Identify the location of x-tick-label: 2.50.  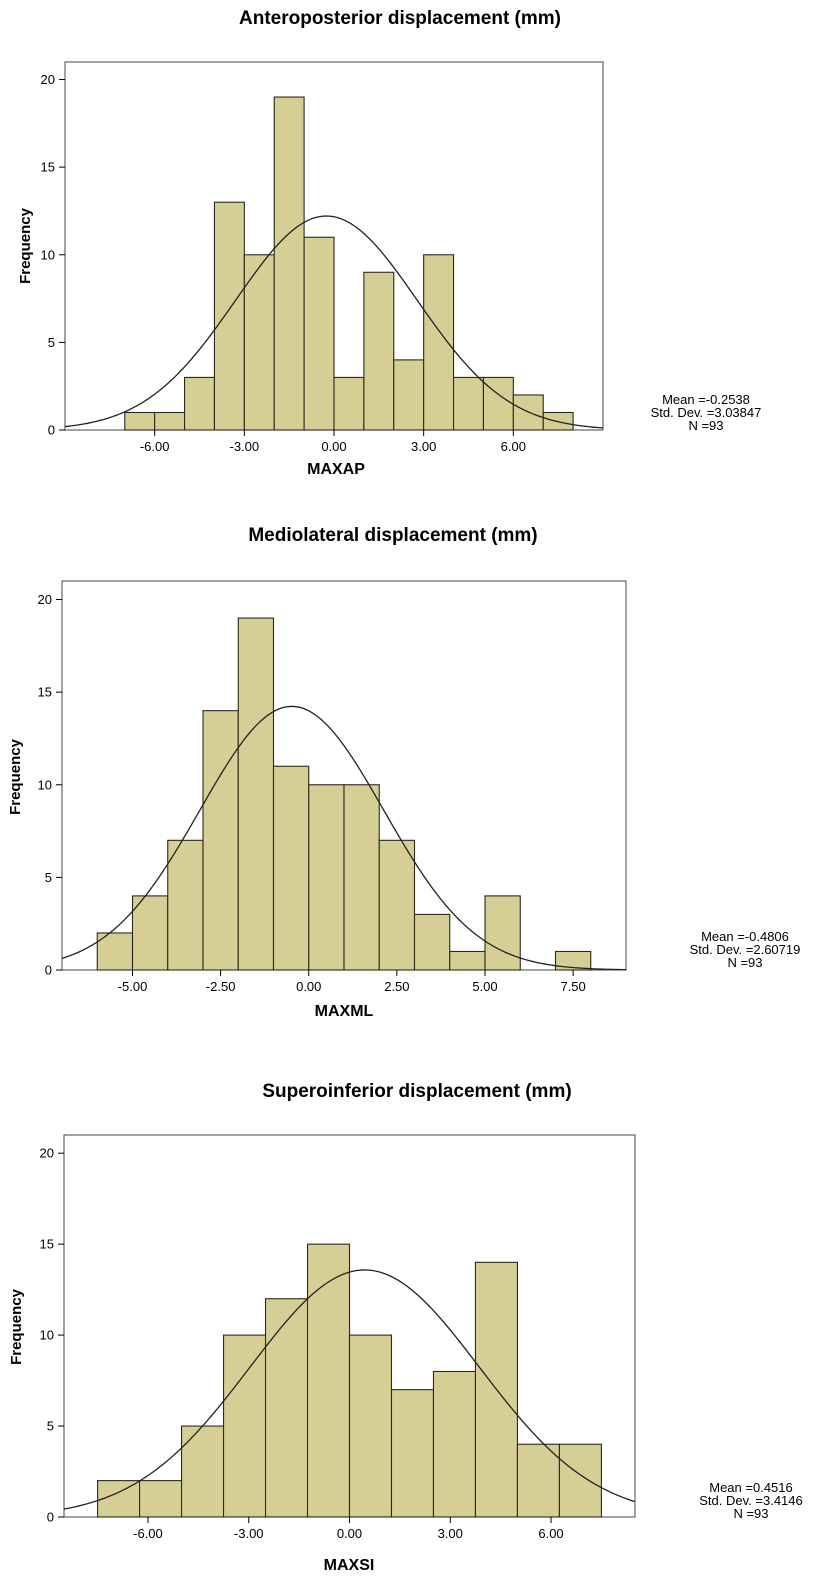
(396, 986).